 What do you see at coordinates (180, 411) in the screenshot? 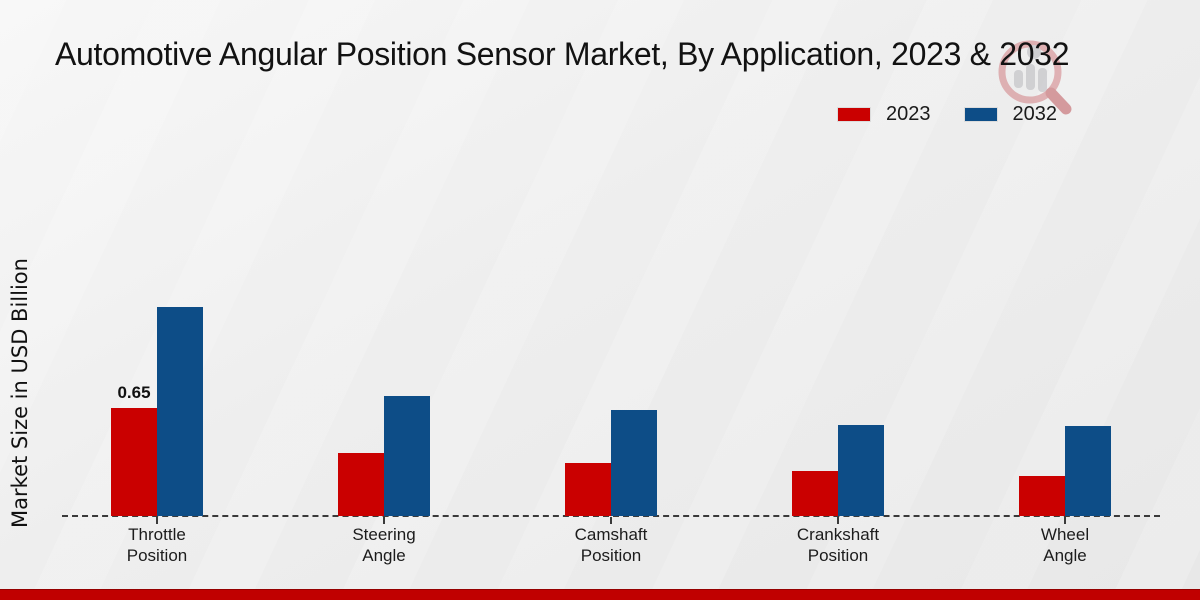
I see `bar-2032-throttle-position` at bounding box center [180, 411].